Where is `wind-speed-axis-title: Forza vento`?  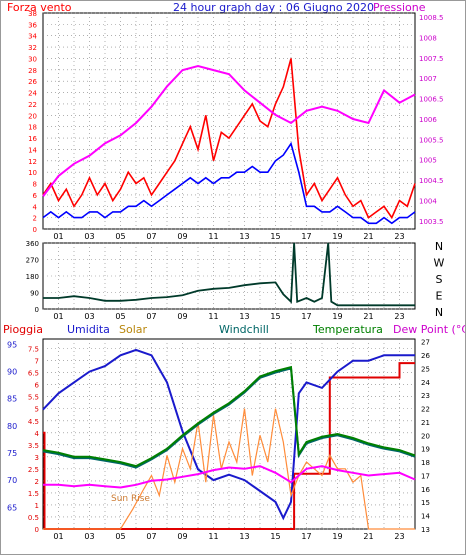 wind-speed-axis-title: Forza vento is located at coordinates (39, 7).